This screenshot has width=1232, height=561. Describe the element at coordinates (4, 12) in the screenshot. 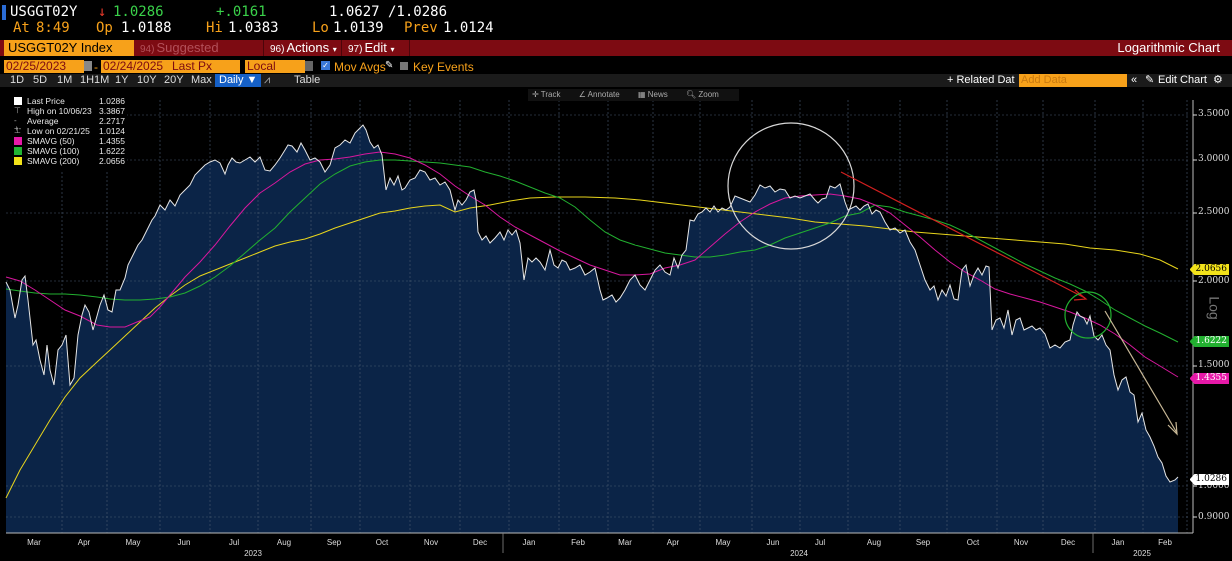

I see `security-color-marker` at that location.